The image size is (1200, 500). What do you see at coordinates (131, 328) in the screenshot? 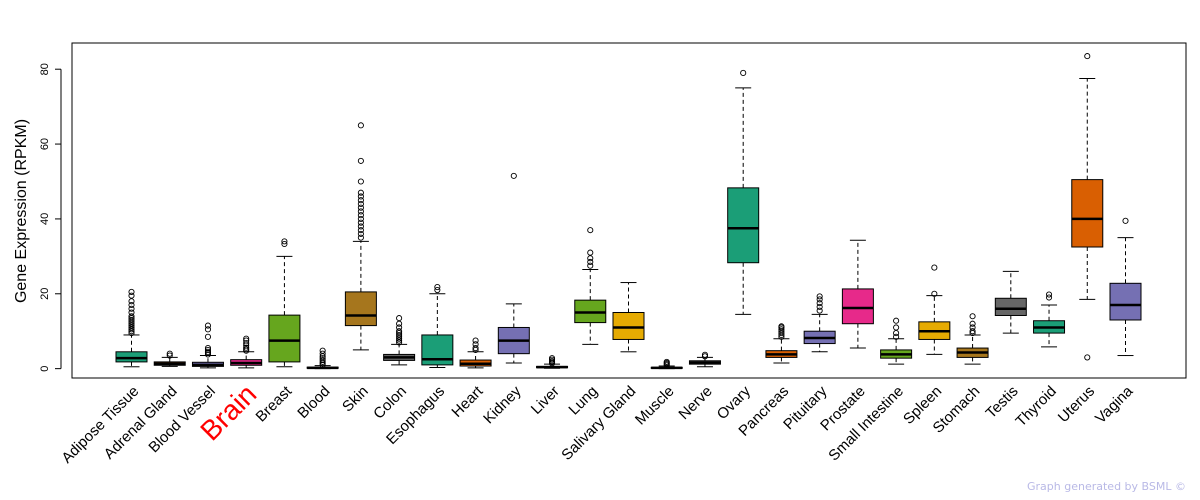
I see `box-adipose-tissue` at bounding box center [131, 328].